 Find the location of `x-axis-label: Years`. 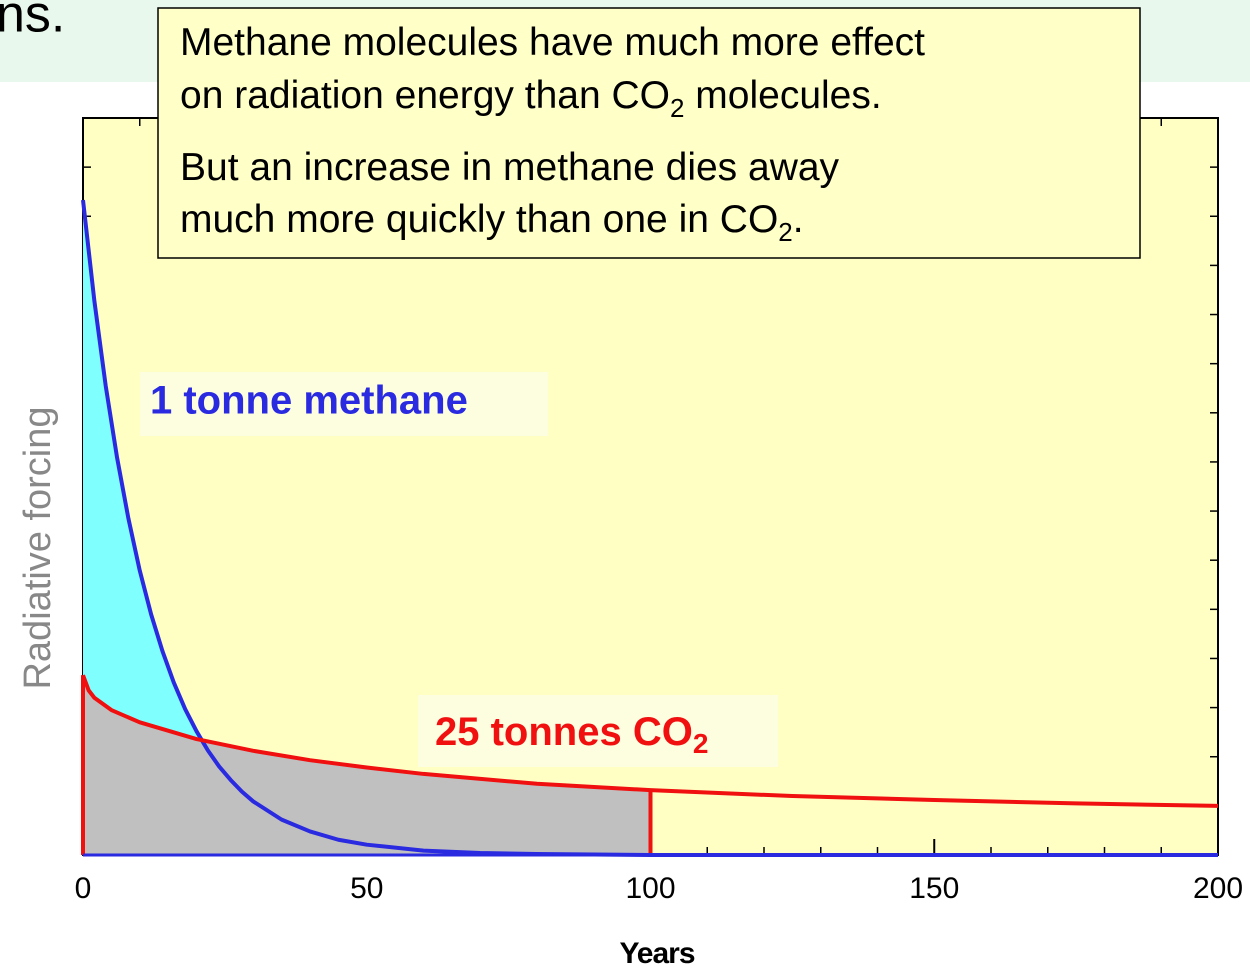

x-axis-label: Years is located at coordinates (656, 953).